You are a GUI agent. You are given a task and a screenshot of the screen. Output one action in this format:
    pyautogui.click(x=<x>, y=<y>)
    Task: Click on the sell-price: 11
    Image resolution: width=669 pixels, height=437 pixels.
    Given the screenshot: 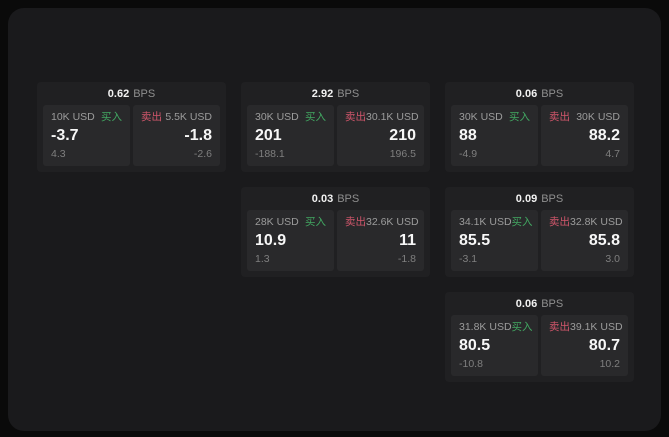 What is the action you would take?
    pyautogui.click(x=407, y=240)
    